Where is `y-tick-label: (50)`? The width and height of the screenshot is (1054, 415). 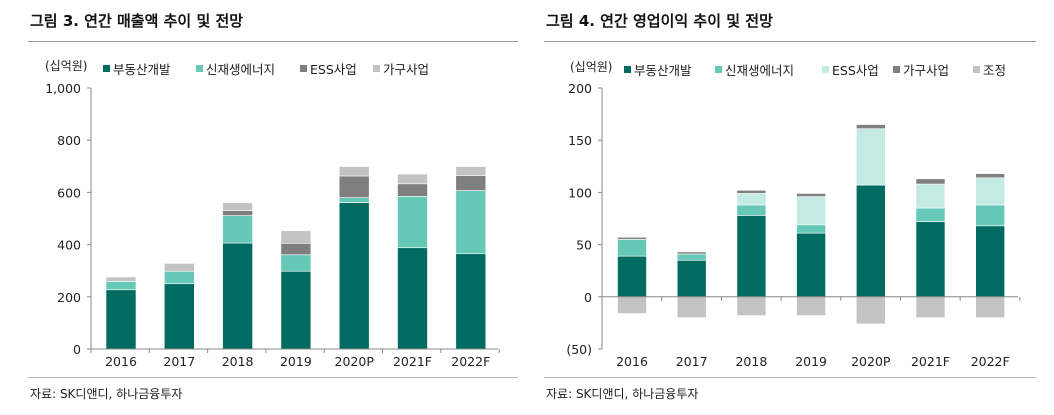
y-tick-label: (50) is located at coordinates (579, 349).